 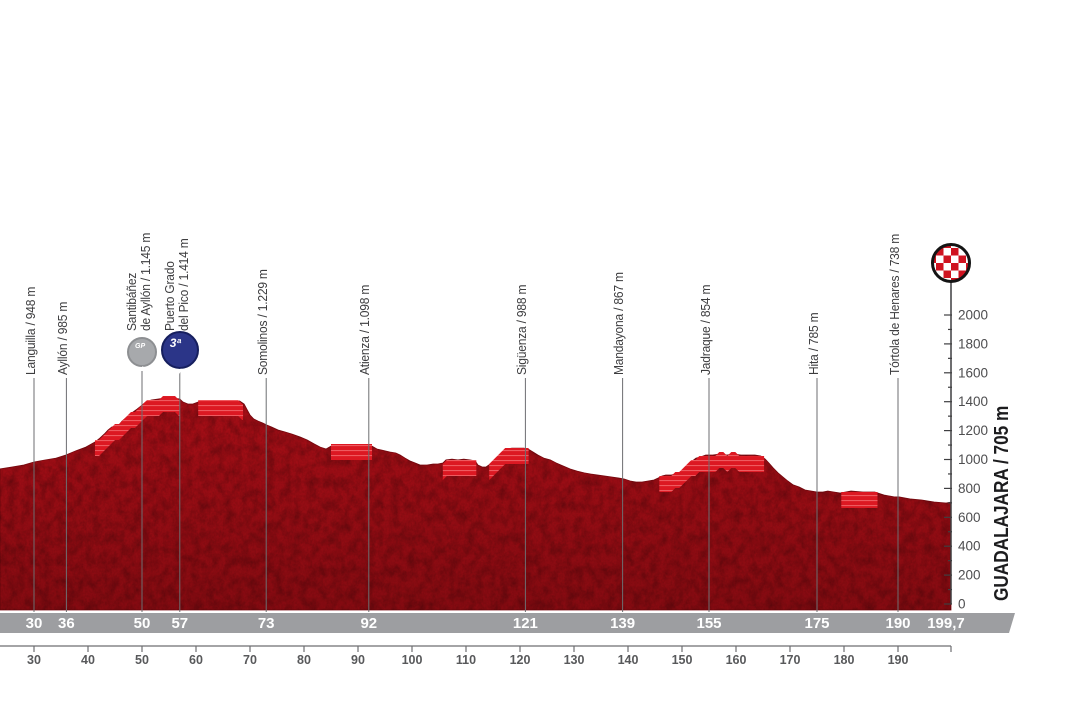 What do you see at coordinates (250, 660) in the screenshot?
I see `ruler-label-70: 70` at bounding box center [250, 660].